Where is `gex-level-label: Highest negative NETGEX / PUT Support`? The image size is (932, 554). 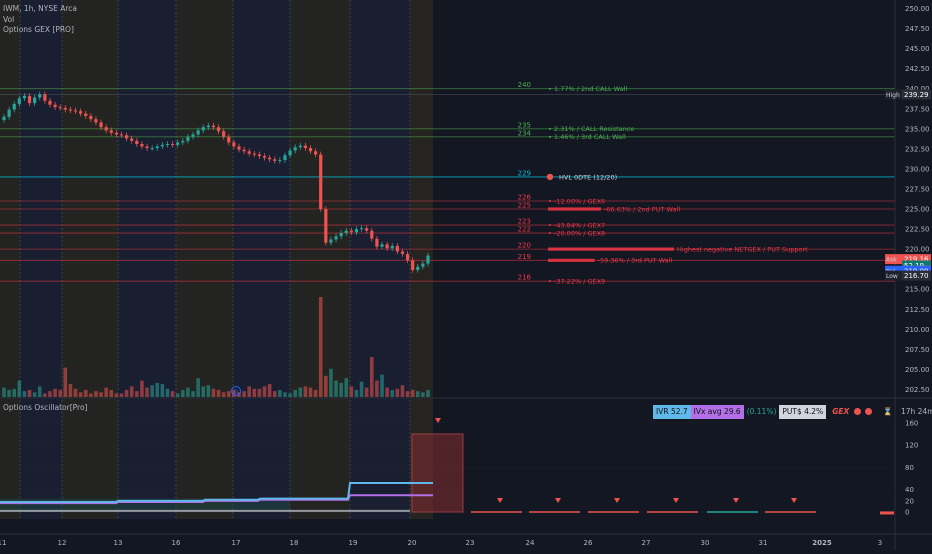
gex-level-label: Highest negative NETGEX / PUT Support is located at coordinates (742, 249).